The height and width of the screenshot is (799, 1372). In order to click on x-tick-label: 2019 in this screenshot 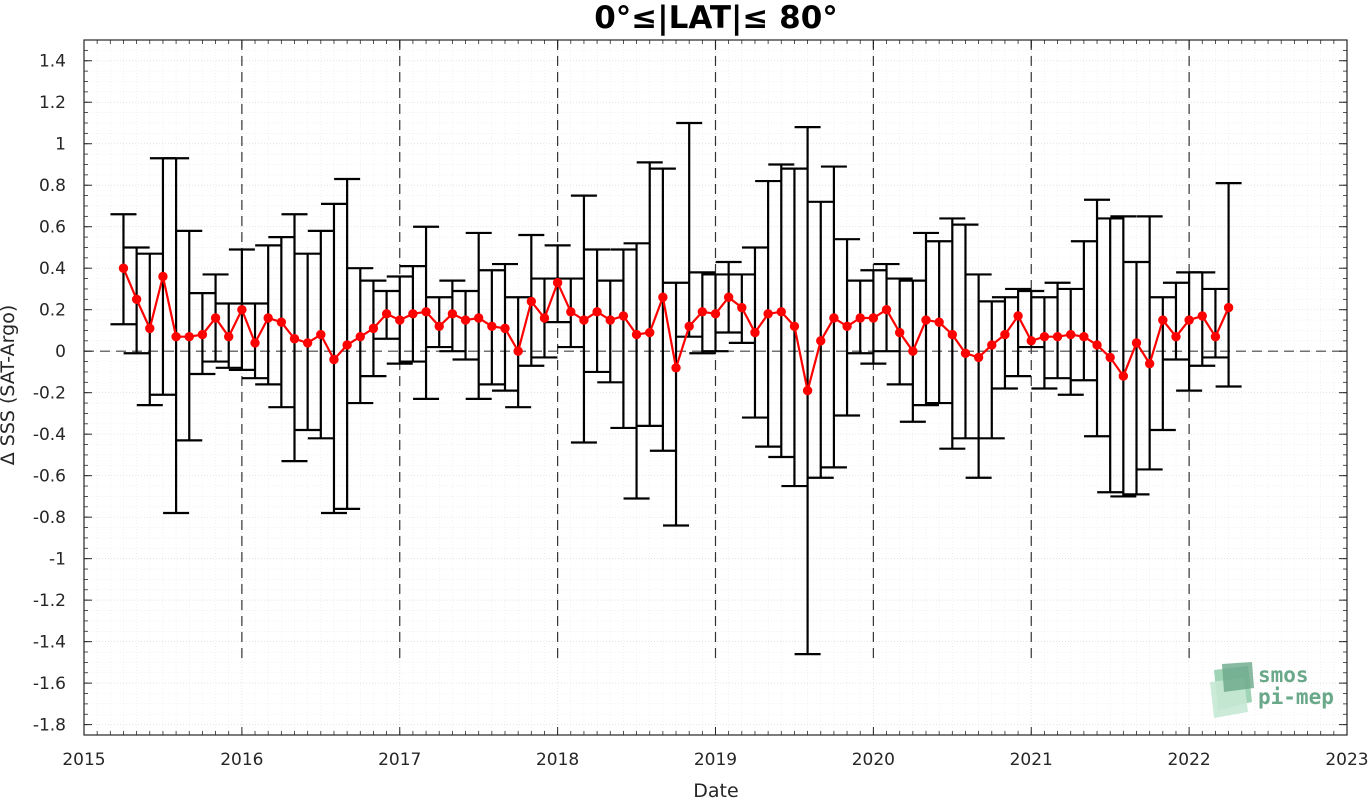, I will do `click(715, 760)`.